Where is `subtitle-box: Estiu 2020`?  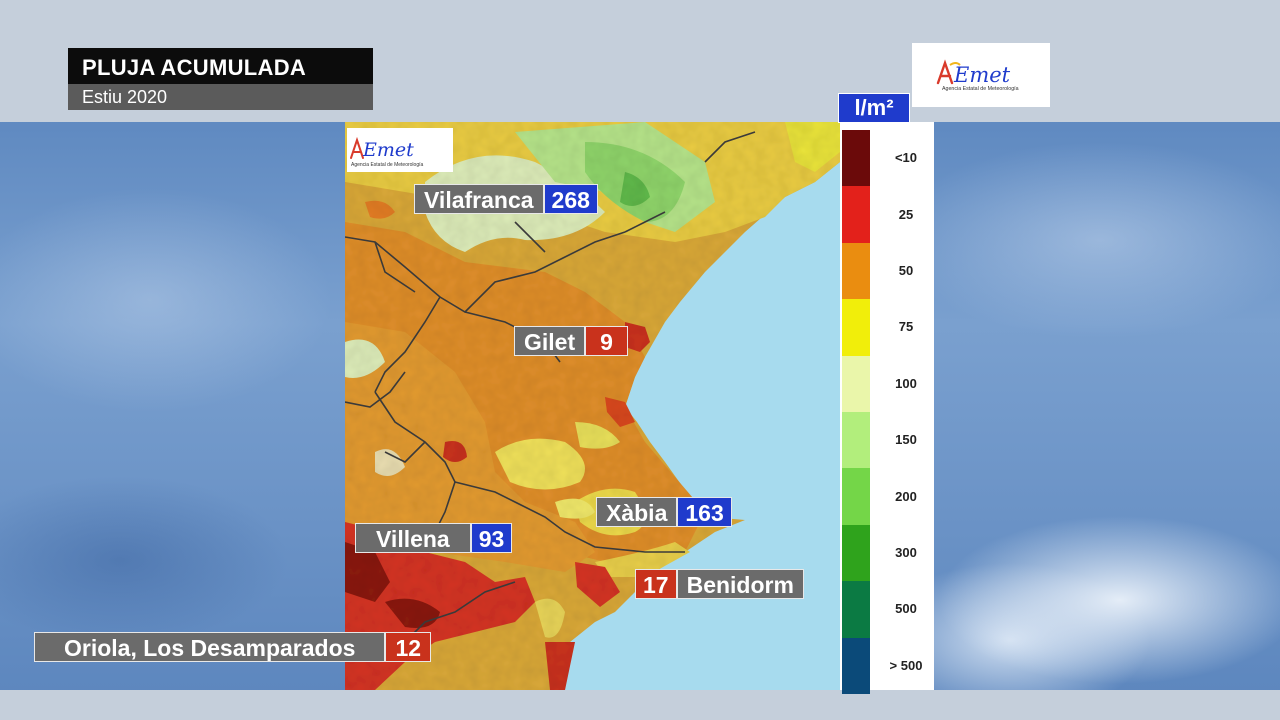
subtitle-box: Estiu 2020 is located at coordinates (220, 97).